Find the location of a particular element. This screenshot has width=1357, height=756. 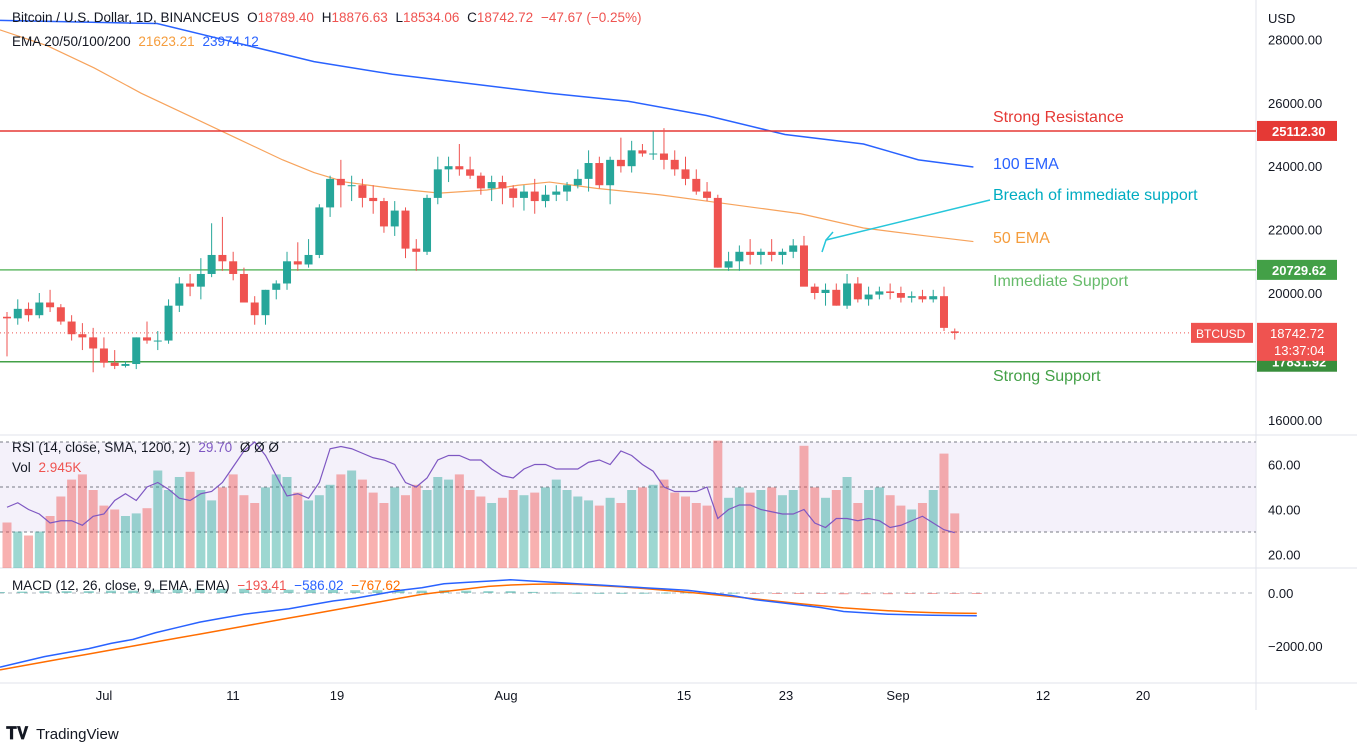

vol-label: Vol is located at coordinates (21, 467).